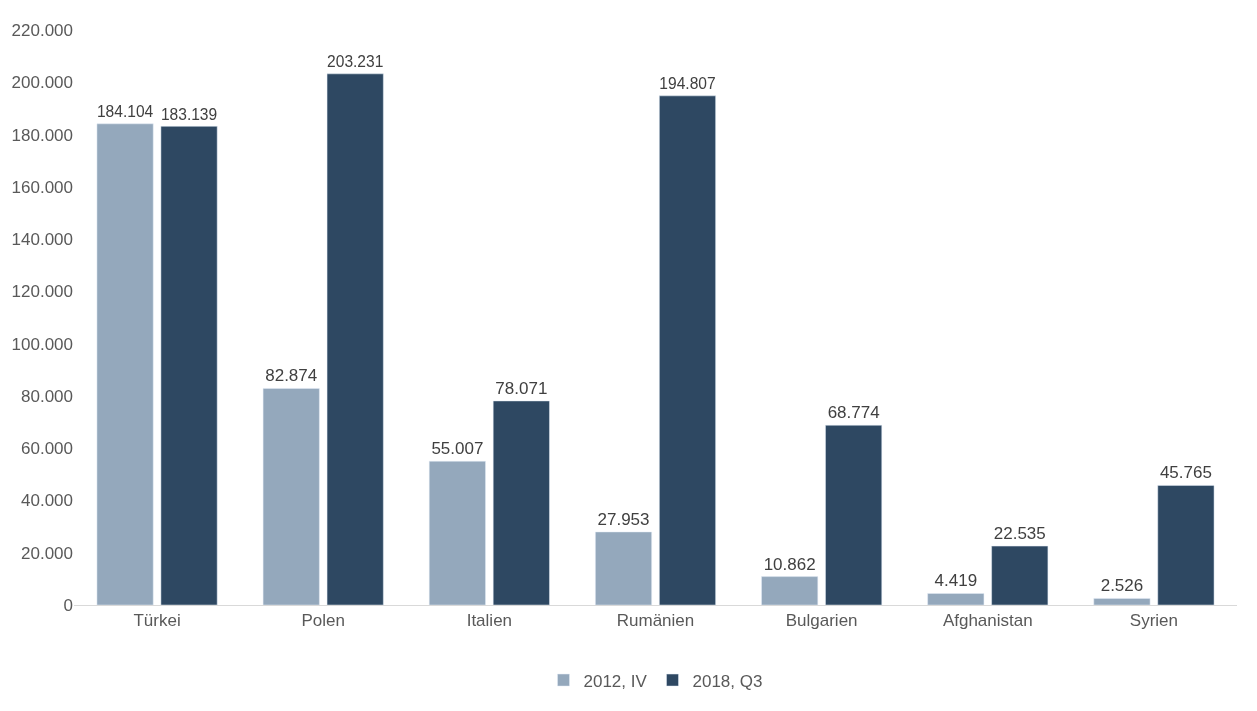  I want to click on y-tick-label: 120.000, so click(42, 292).